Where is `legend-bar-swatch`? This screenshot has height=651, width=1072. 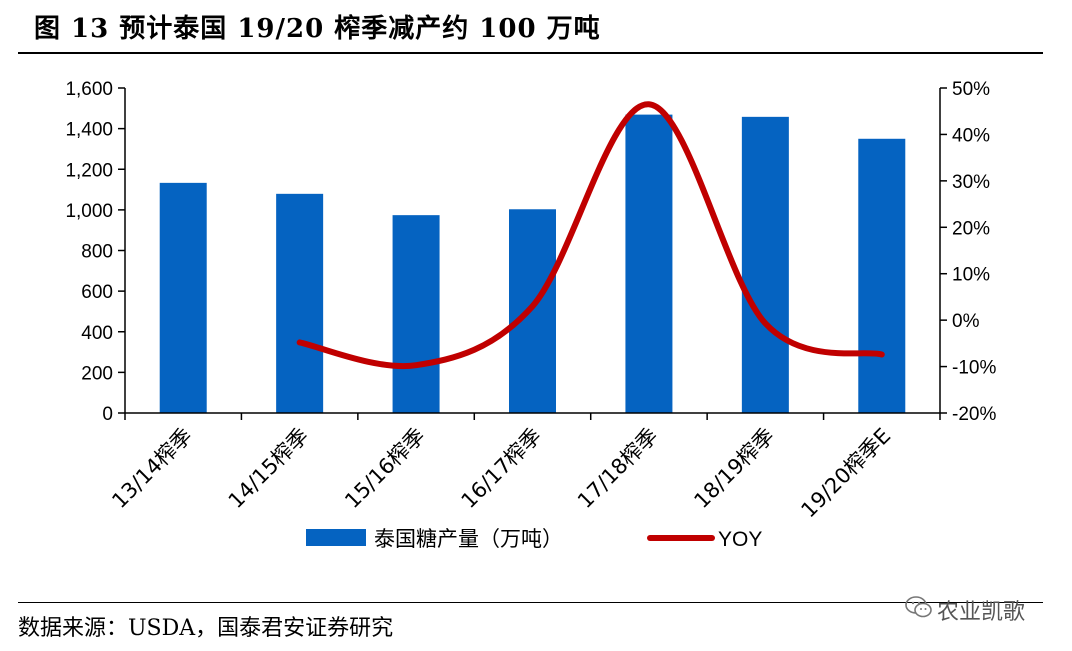
legend-bar-swatch is located at coordinates (336, 537).